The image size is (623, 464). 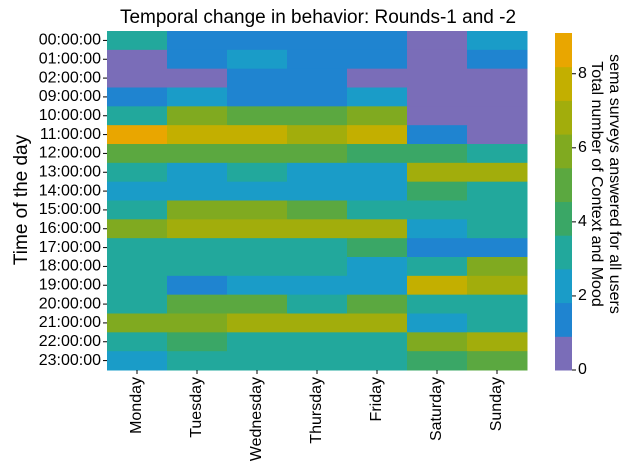 What do you see at coordinates (70, 284) in the screenshot?
I see `y-tick-label: 19:00:00` at bounding box center [70, 284].